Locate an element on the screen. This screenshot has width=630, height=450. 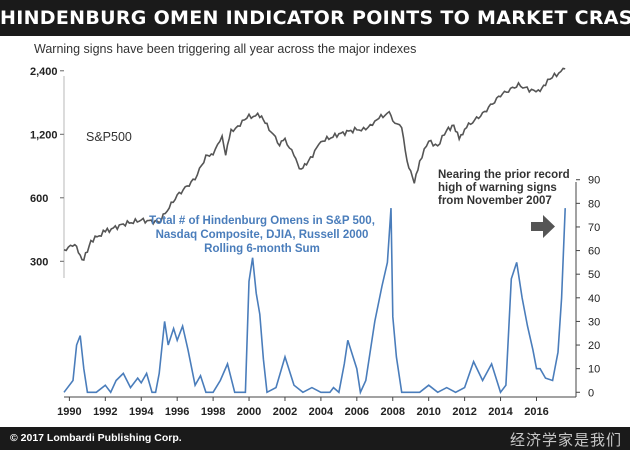
arrow-right-icon is located at coordinates (543, 226).